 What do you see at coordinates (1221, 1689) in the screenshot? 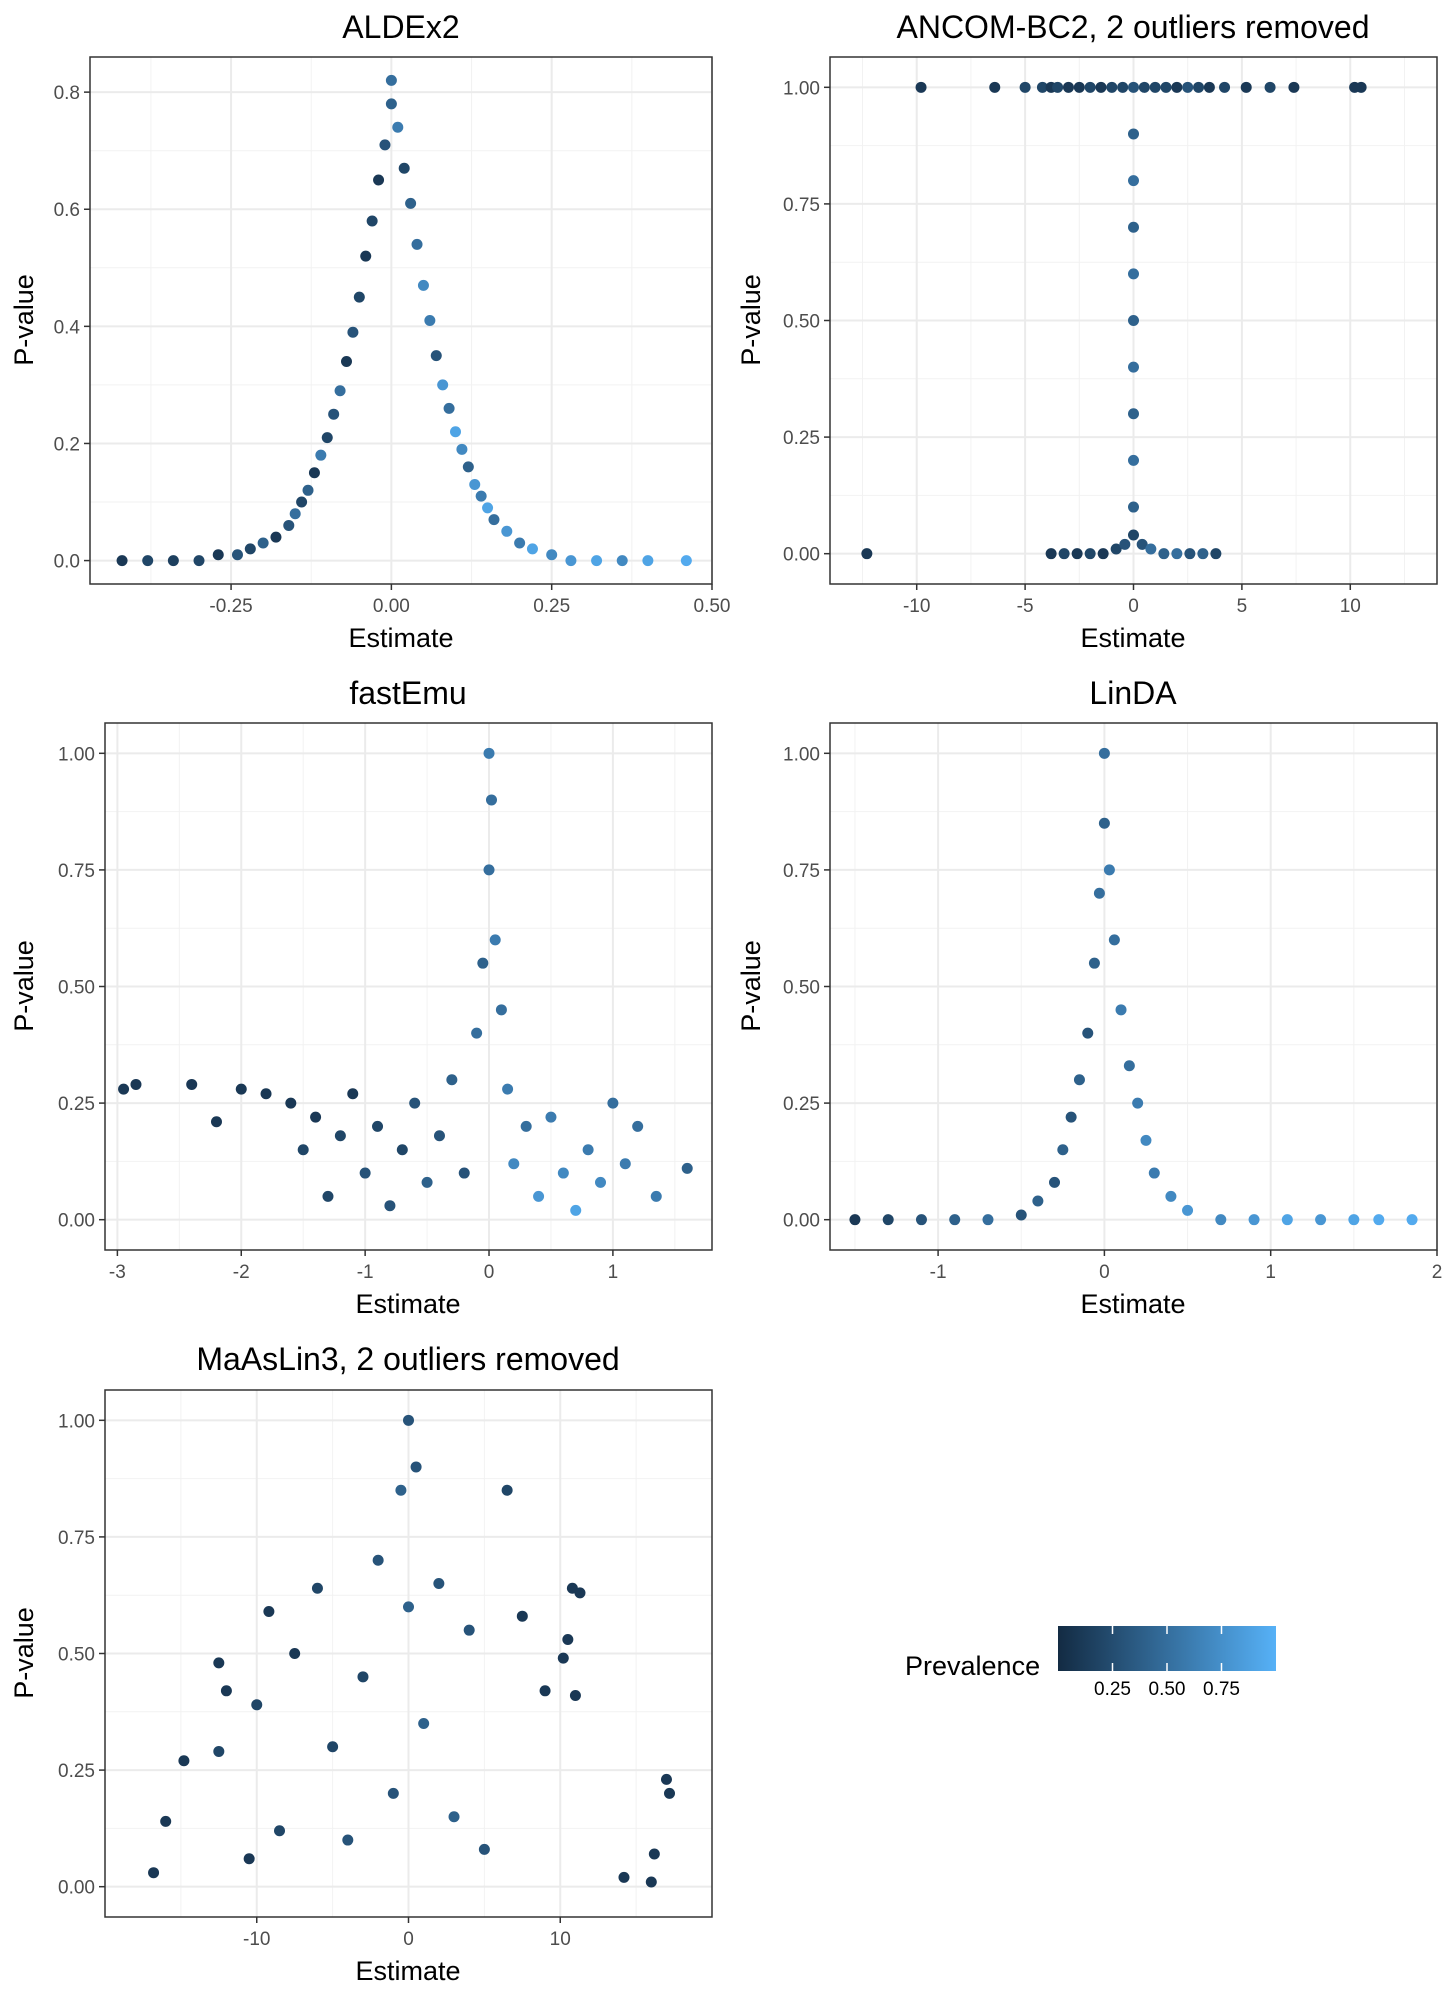
I see `legend-tick-label: 0.75` at bounding box center [1221, 1689].